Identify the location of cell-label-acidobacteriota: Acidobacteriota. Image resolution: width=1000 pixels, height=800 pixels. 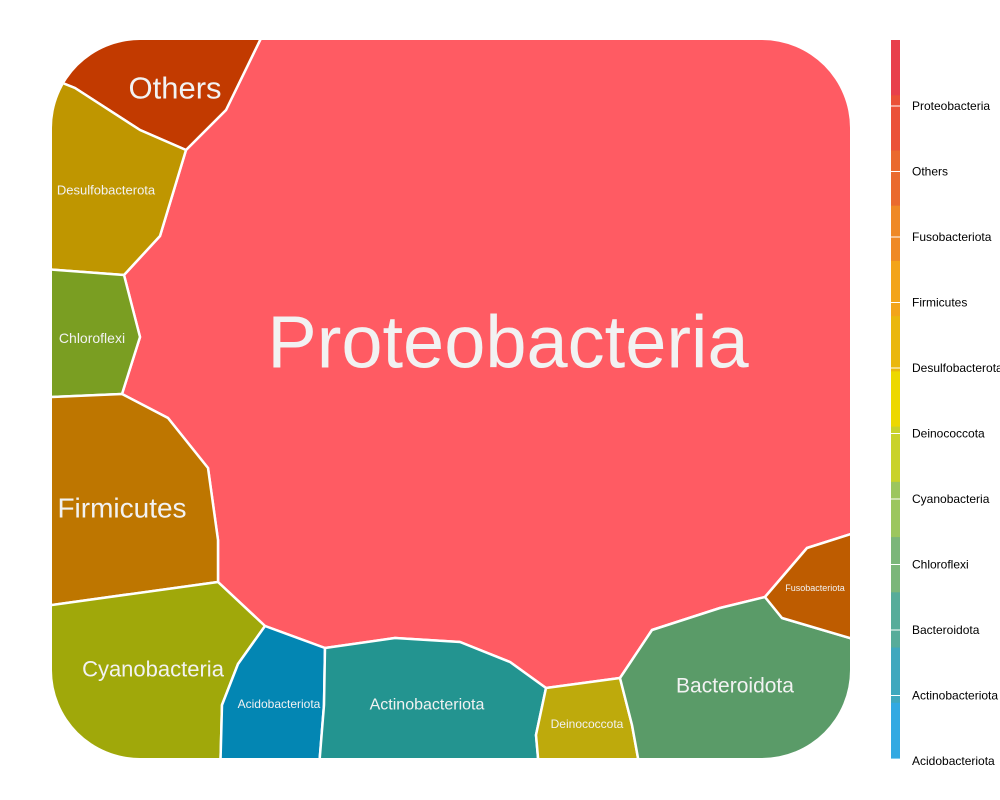
(279, 704).